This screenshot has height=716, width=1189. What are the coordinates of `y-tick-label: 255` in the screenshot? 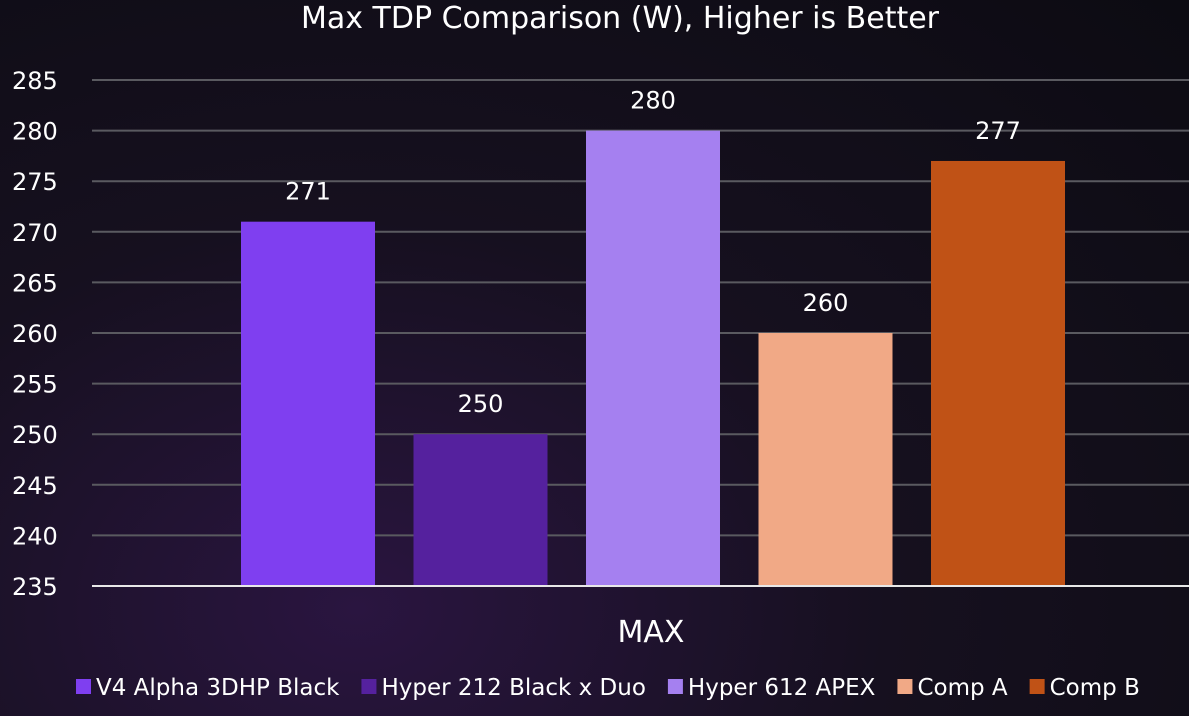 It's located at (35, 385).